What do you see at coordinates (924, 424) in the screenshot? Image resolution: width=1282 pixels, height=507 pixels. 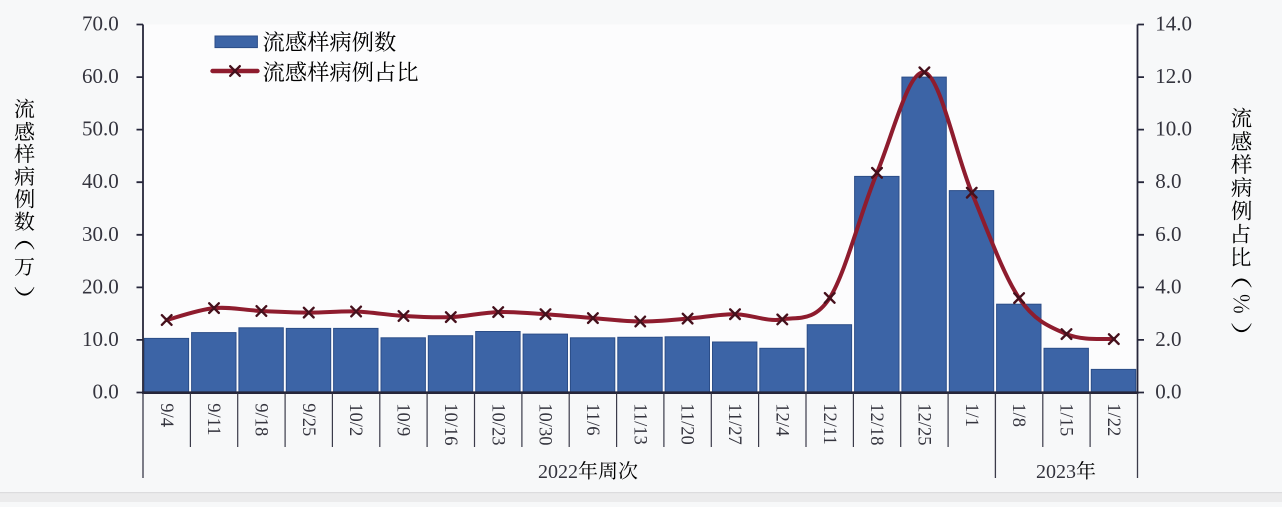 I see `svg-text: 12/25` at bounding box center [924, 424].